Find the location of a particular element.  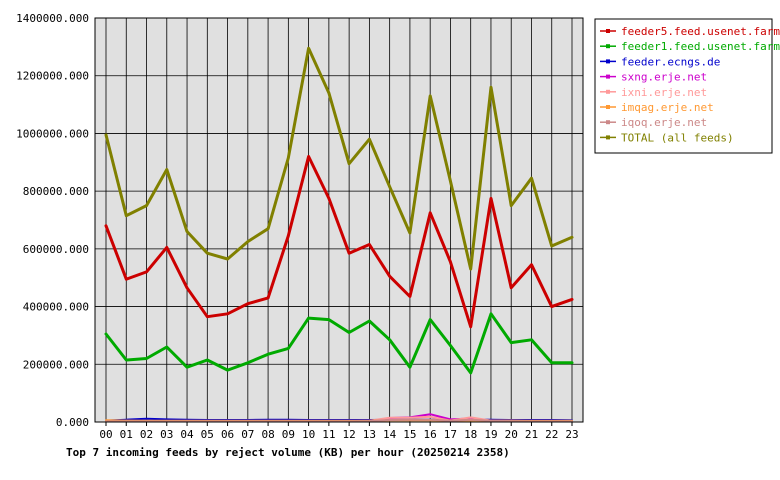

x-tick-label: 08 is located at coordinates (267, 434).